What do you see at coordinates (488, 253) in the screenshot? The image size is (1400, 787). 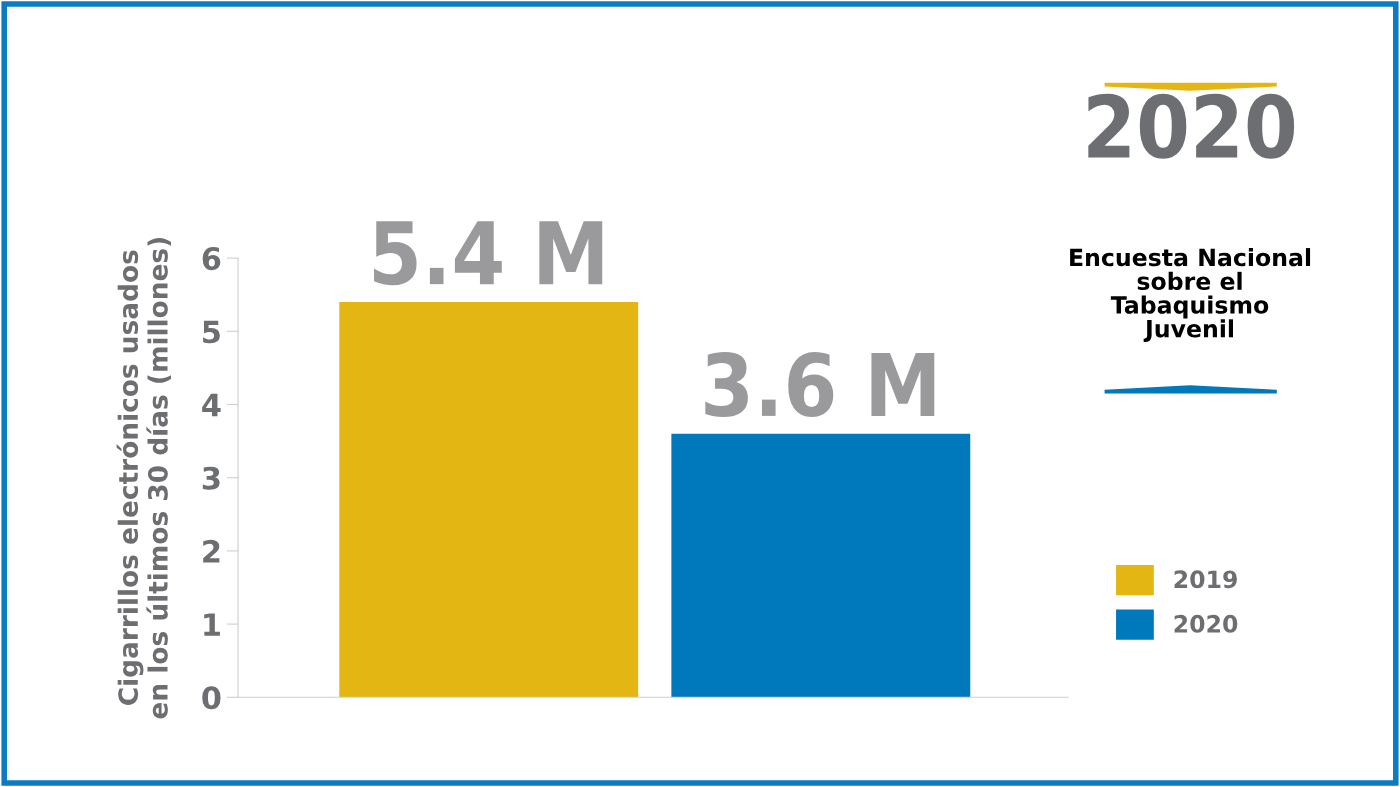 I see `data-label: 5.4 M` at bounding box center [488, 253].